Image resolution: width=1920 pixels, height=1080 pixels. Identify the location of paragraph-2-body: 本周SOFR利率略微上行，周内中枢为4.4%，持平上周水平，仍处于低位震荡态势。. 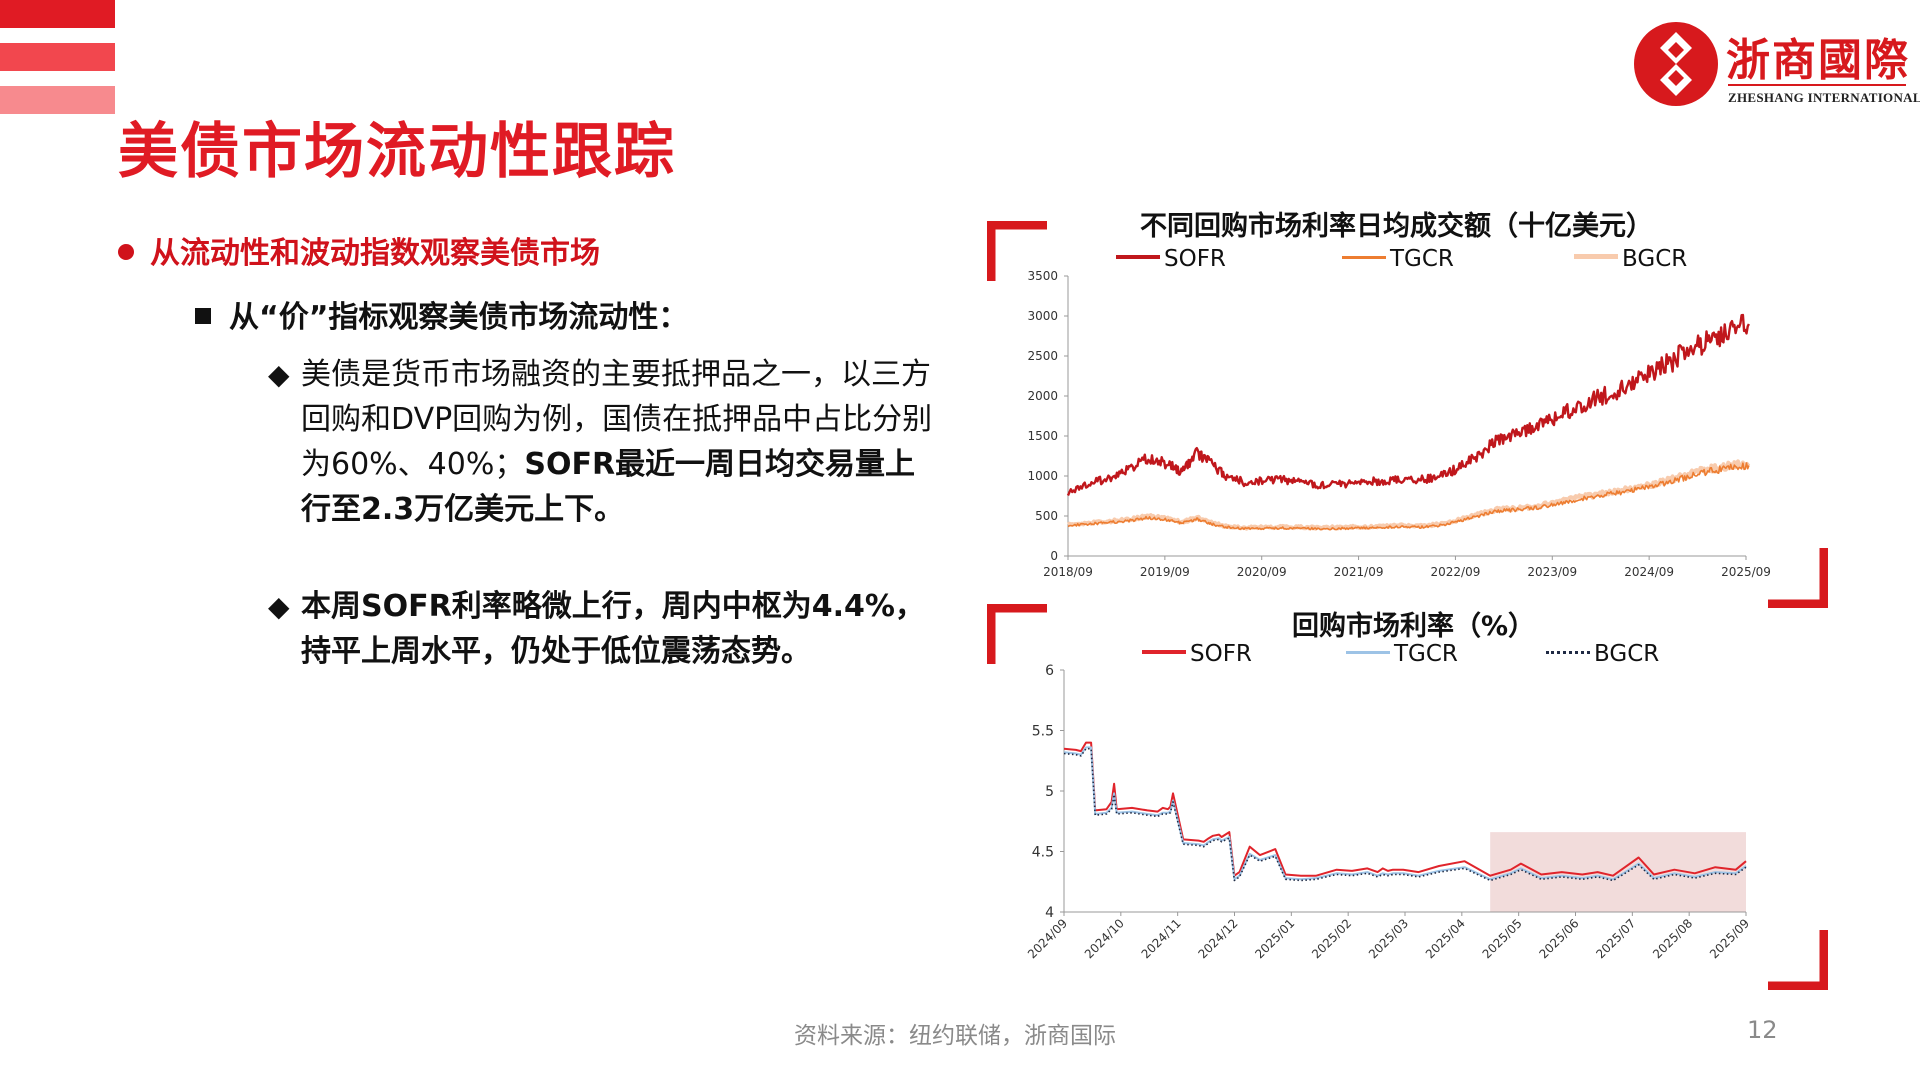
(613, 629).